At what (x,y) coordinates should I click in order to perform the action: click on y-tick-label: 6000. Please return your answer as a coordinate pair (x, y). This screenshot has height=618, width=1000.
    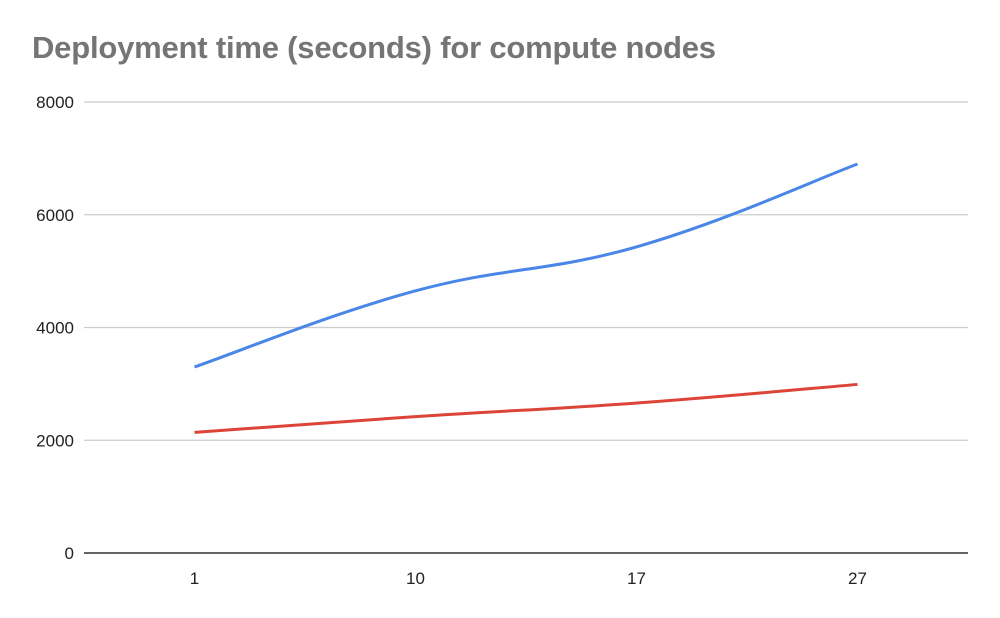
    Looking at the image, I should click on (55, 215).